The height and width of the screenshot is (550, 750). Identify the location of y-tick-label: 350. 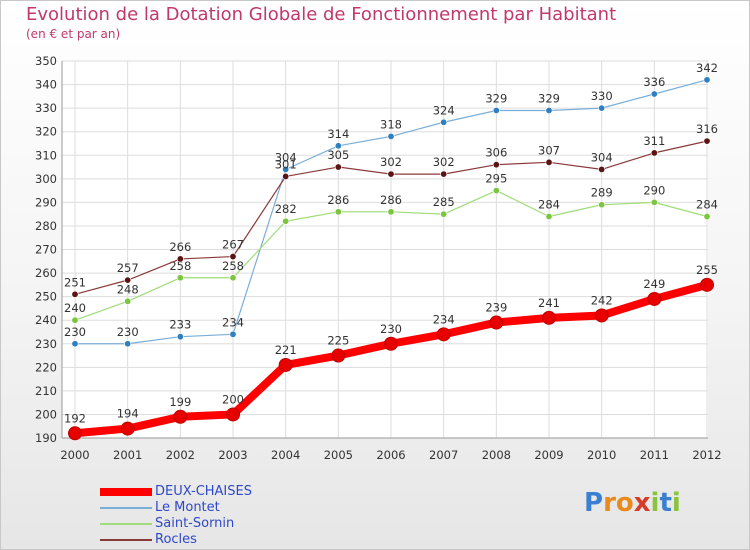
(46, 61).